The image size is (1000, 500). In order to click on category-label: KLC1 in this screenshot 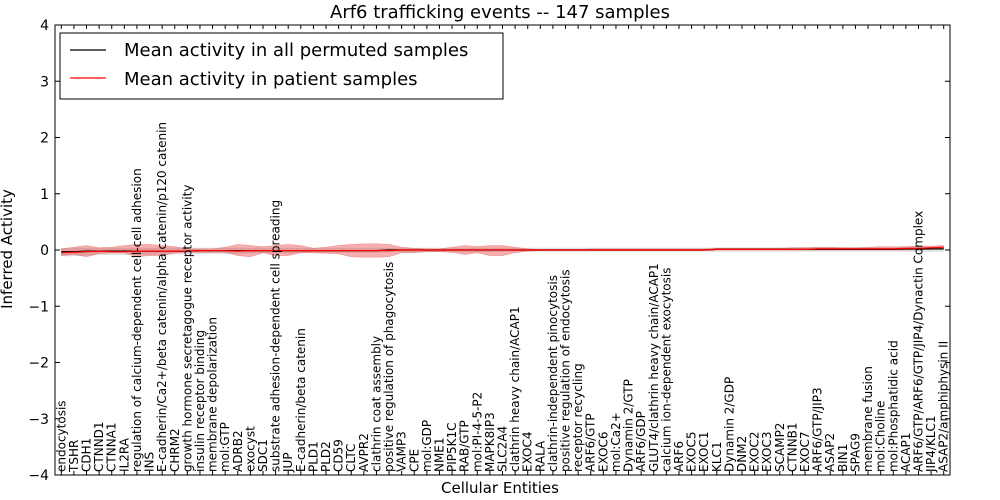, I will do `click(717, 456)`.